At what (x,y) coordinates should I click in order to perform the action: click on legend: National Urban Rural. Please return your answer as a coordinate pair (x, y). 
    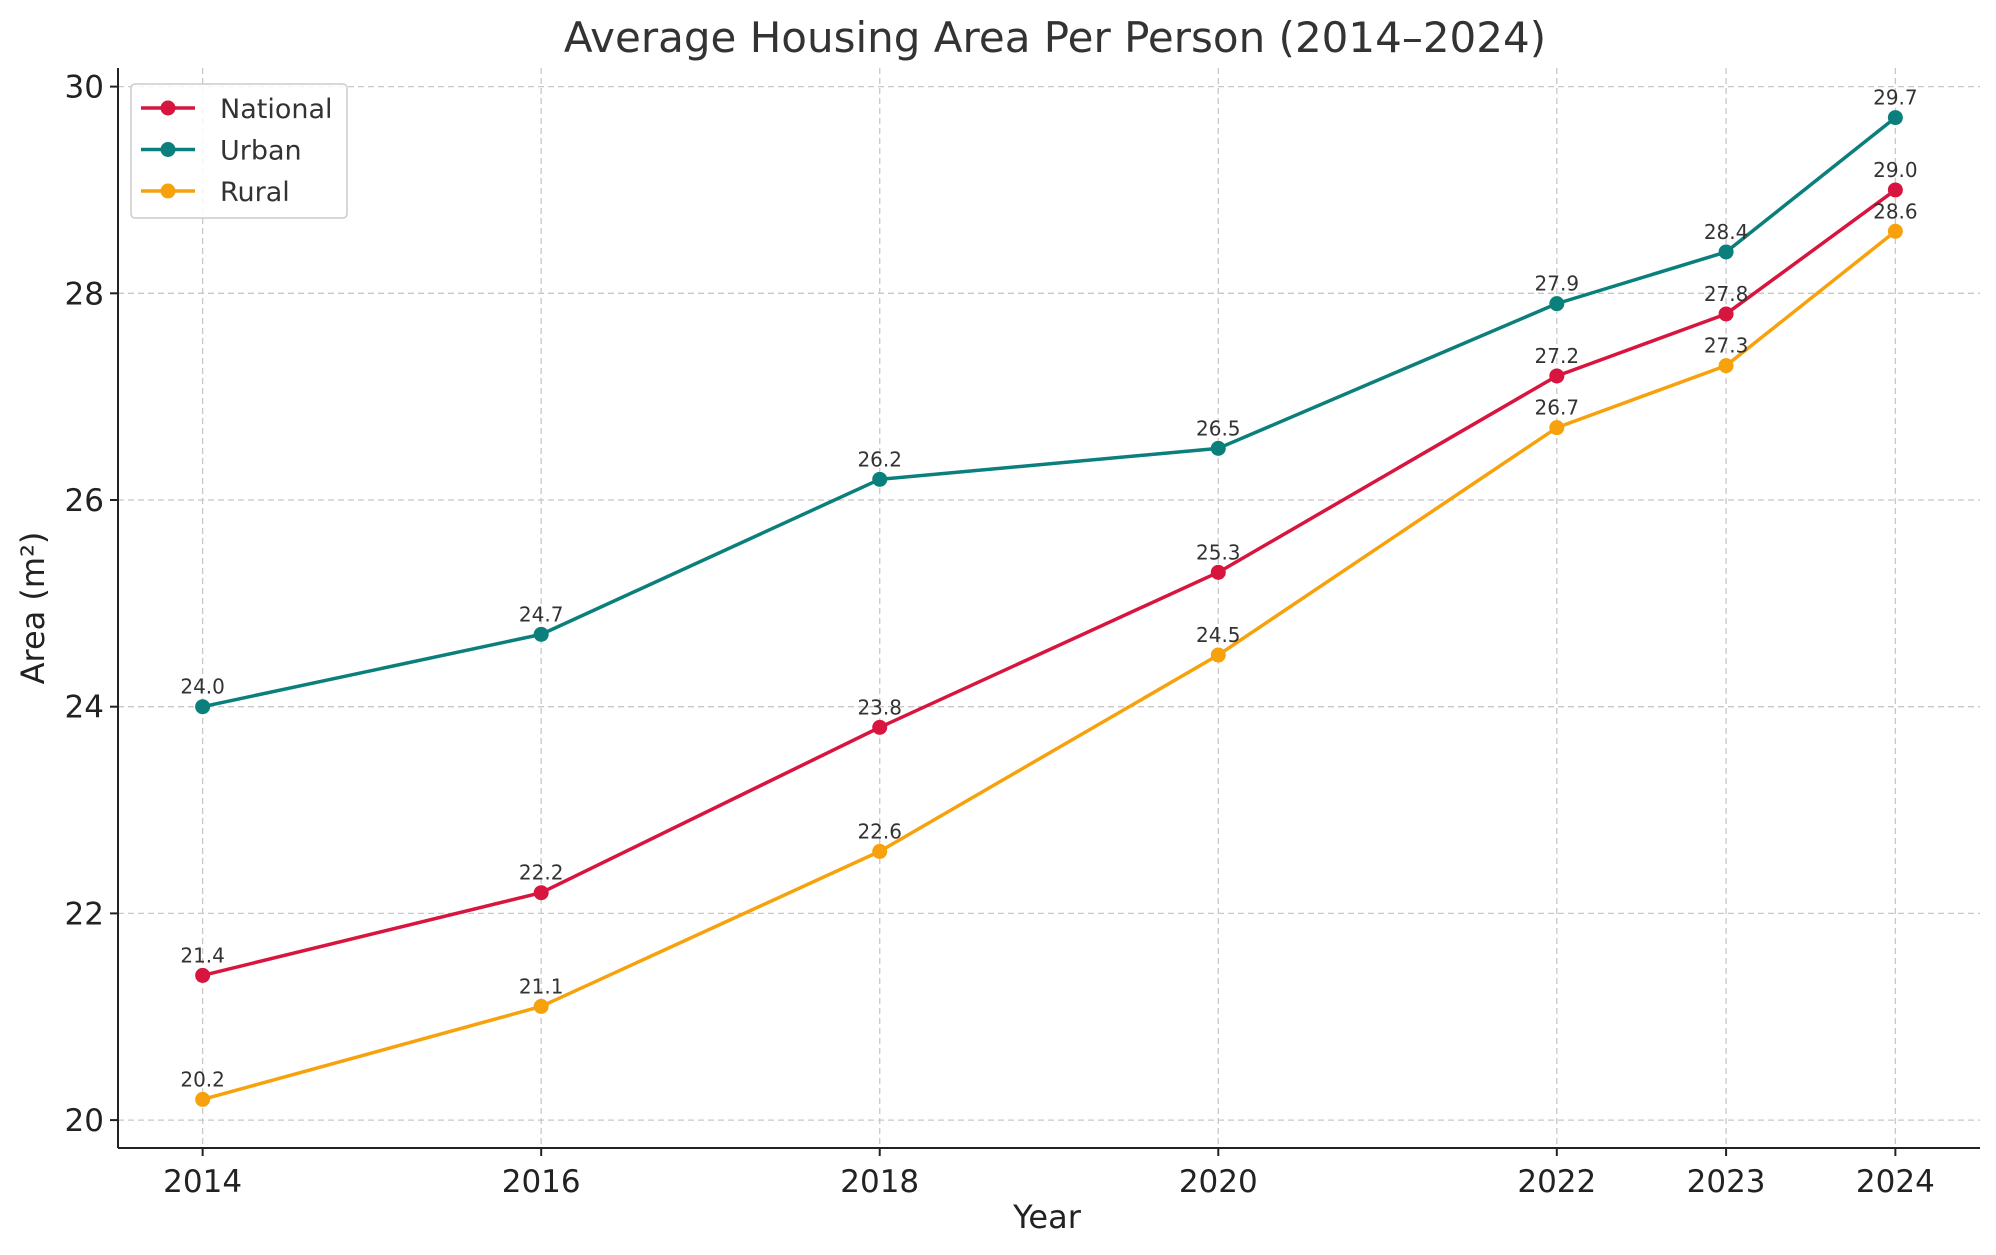
    Looking at the image, I should click on (239, 151).